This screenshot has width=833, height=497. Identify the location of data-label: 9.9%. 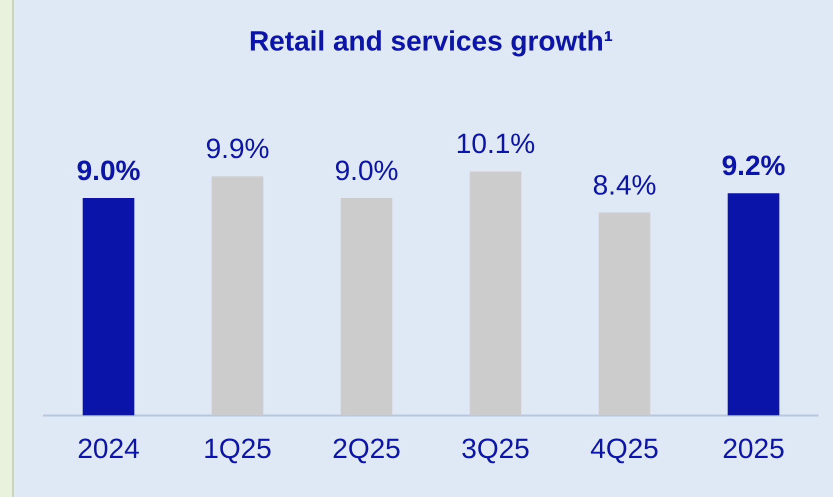
(238, 148).